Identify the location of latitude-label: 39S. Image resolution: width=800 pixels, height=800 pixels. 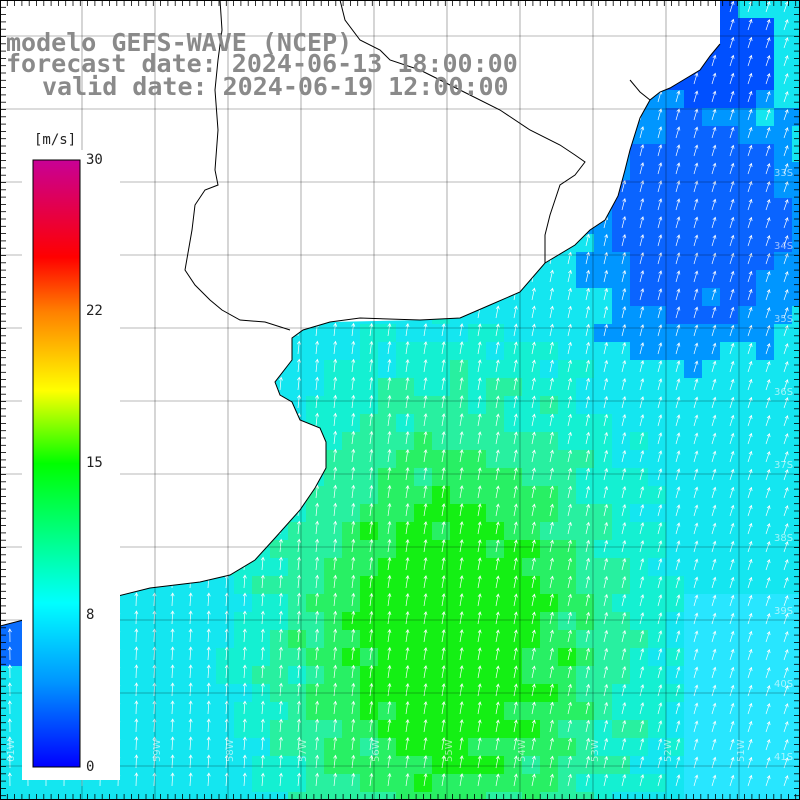
(783, 611).